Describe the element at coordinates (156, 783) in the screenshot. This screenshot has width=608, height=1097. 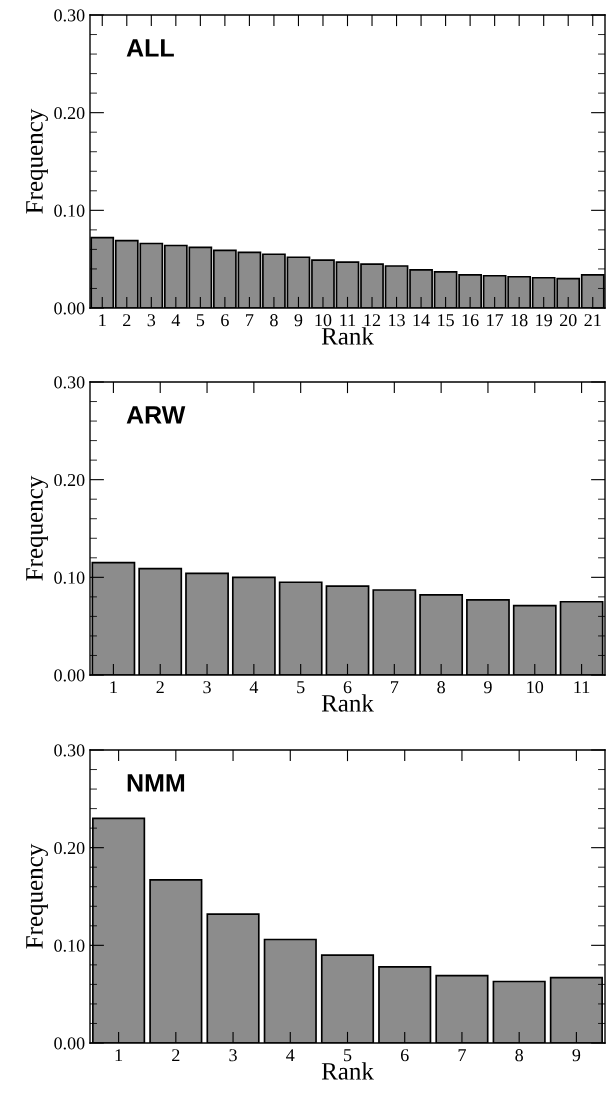
I see `annotation: NMM` at that location.